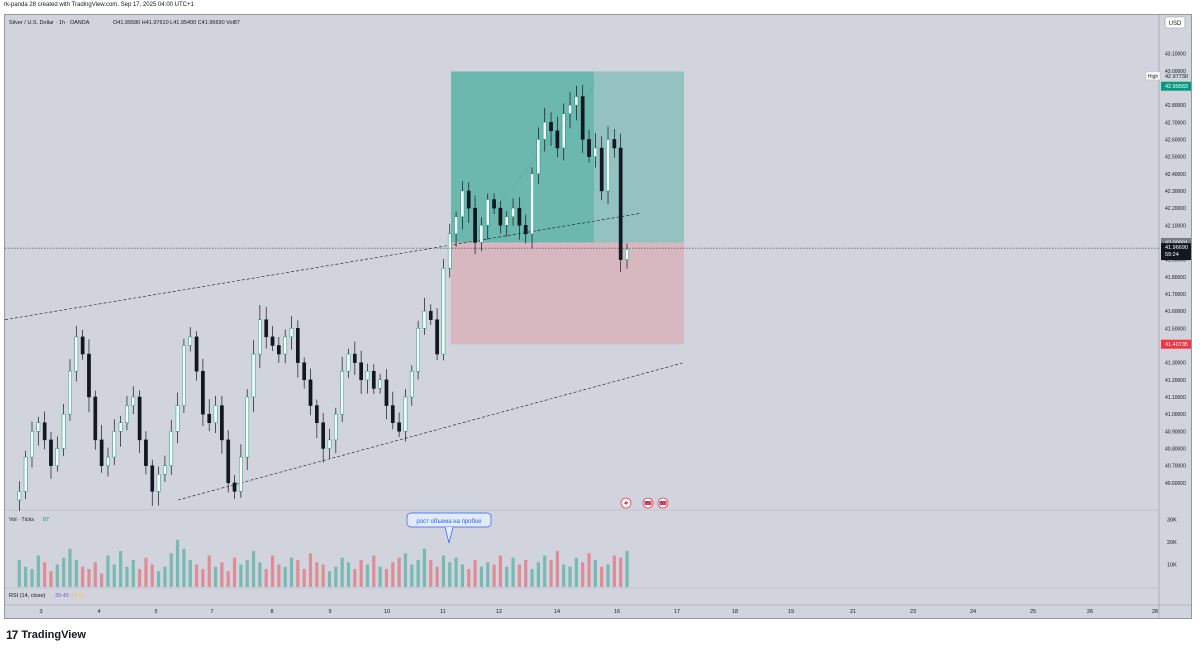  Describe the element at coordinates (1175, 449) in the screenshot. I see `price-tick: 40.80000` at that location.